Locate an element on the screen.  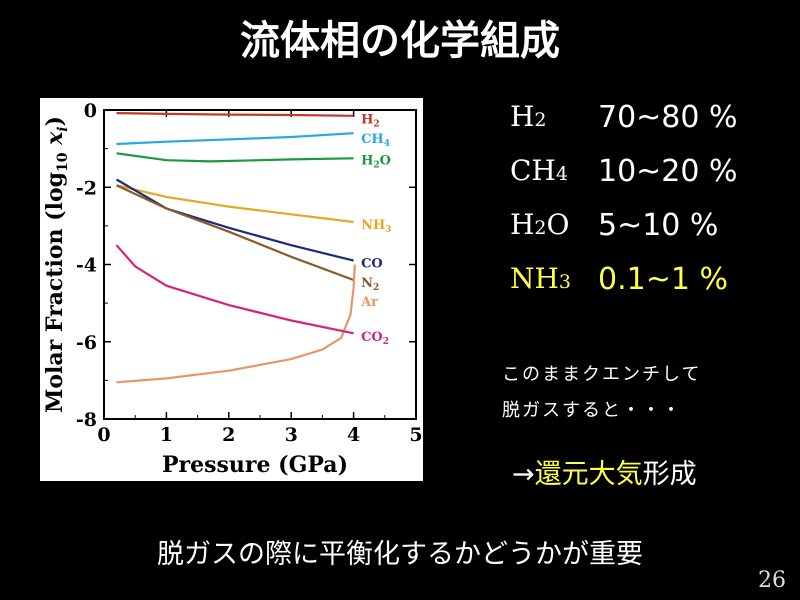
x-tick-label: 1 is located at coordinates (166, 435).